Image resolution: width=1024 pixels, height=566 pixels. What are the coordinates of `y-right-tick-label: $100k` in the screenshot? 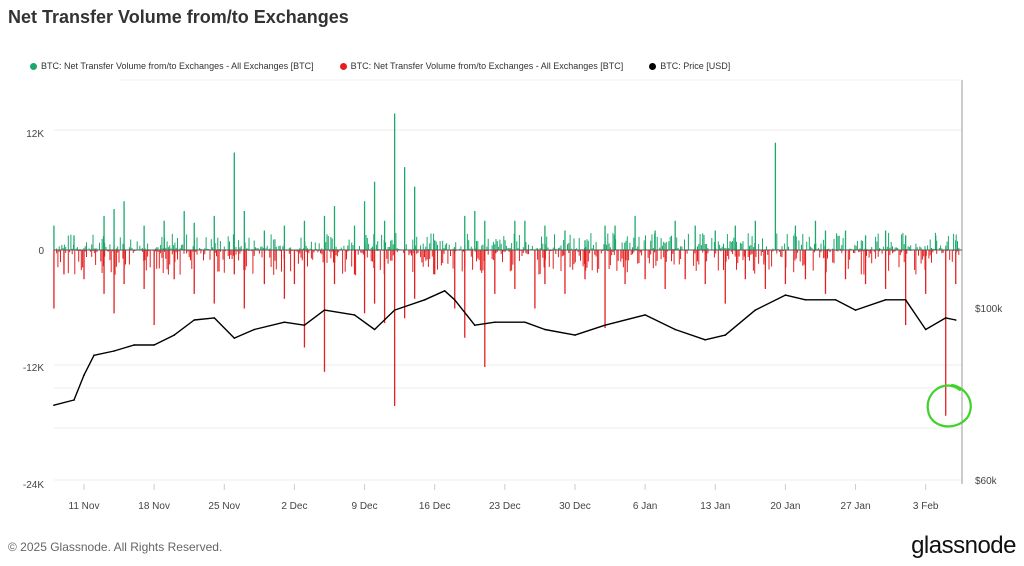 It's located at (989, 309).